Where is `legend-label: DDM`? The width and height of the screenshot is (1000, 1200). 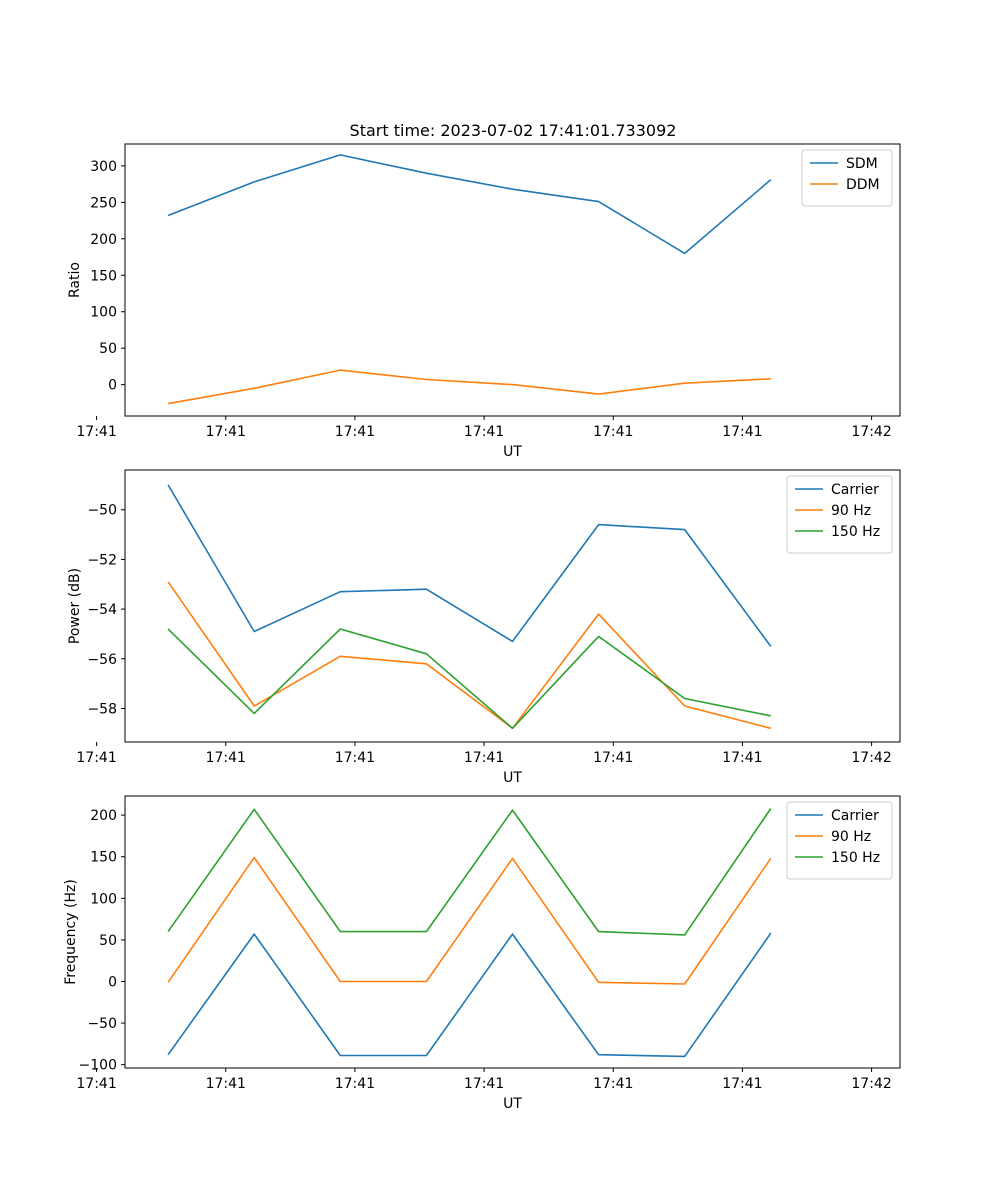 legend-label: DDM is located at coordinates (863, 185).